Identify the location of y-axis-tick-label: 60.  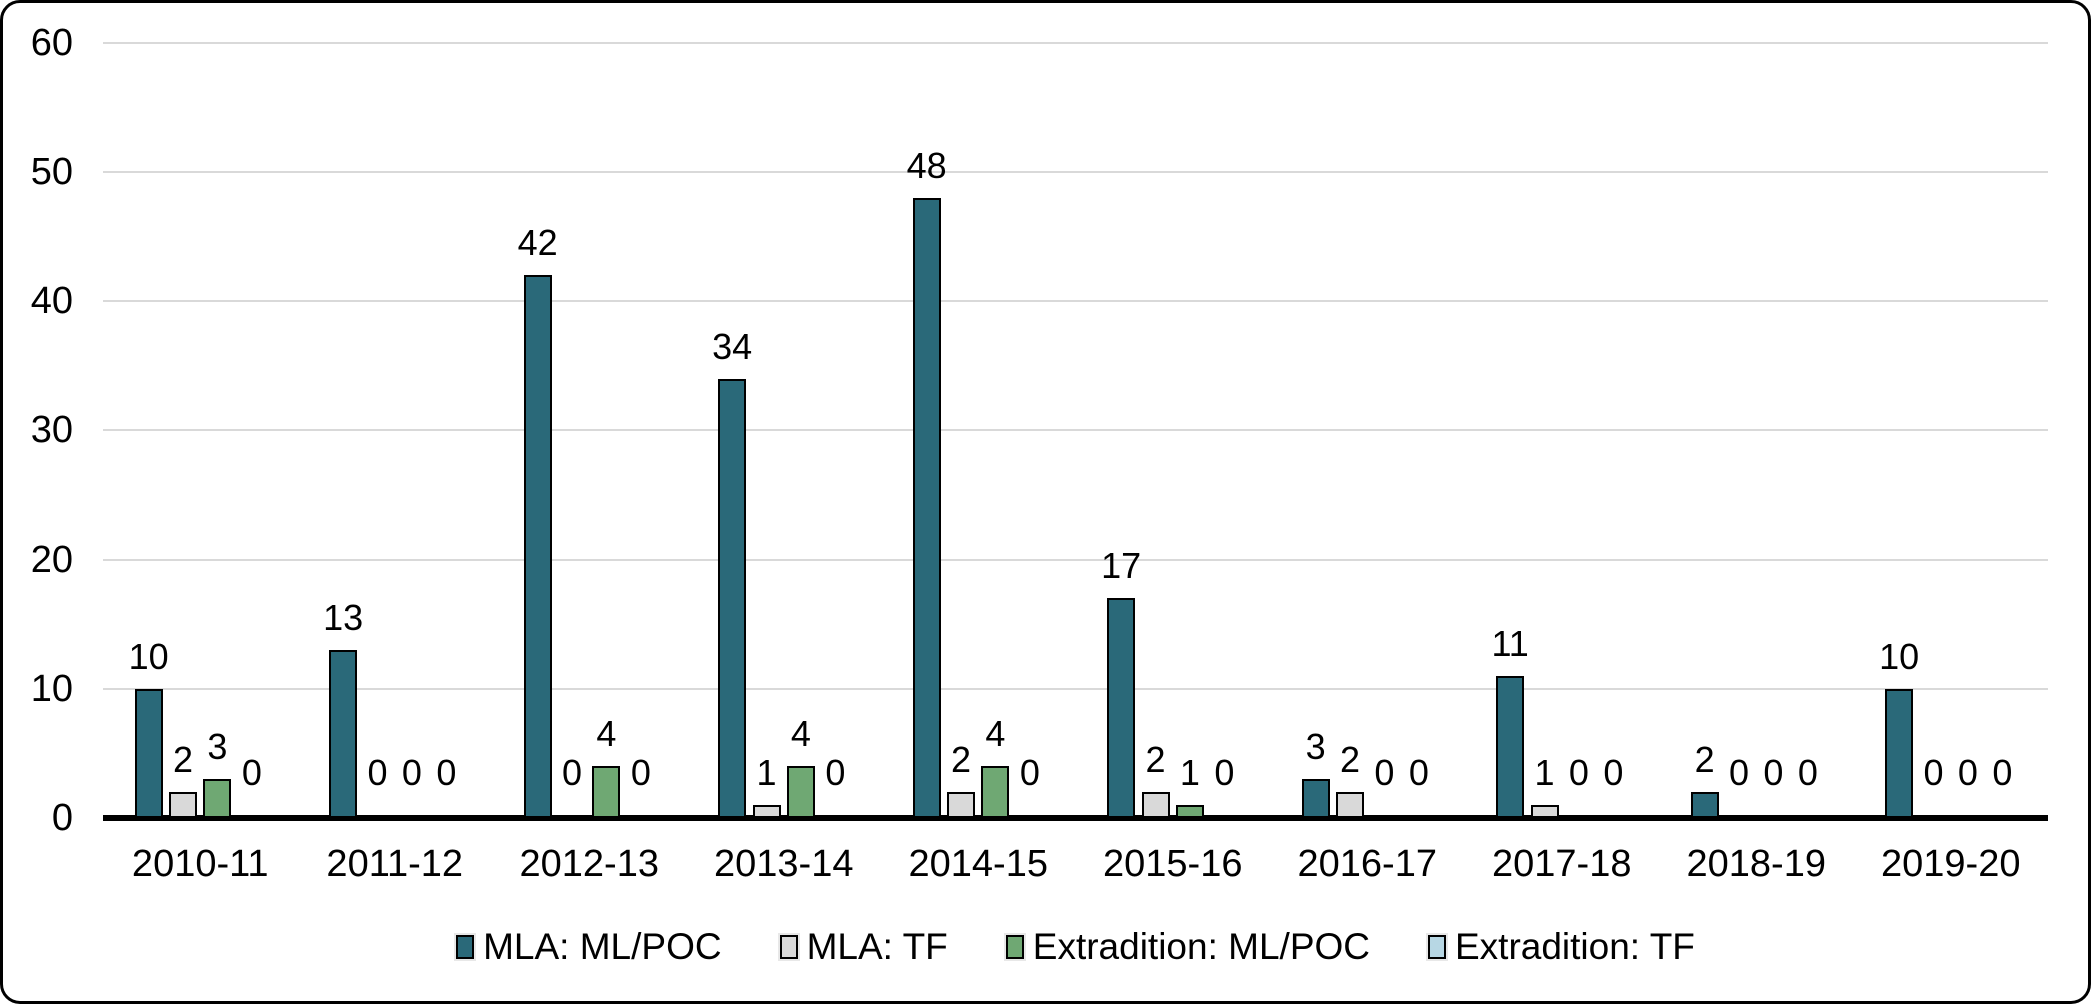
(51, 42).